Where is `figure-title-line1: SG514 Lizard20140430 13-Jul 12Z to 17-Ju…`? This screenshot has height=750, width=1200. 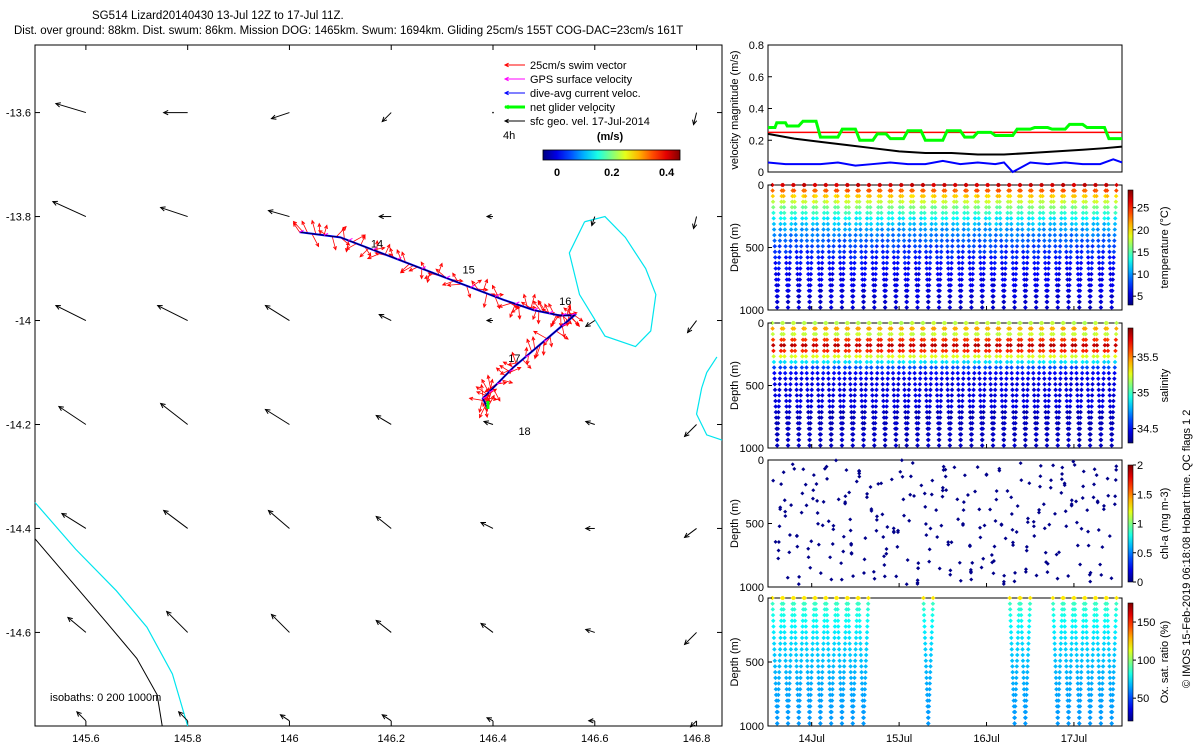 figure-title-line1: SG514 Lizard20140430 13-Jul 12Z to 17-Ju… is located at coordinates (218, 16).